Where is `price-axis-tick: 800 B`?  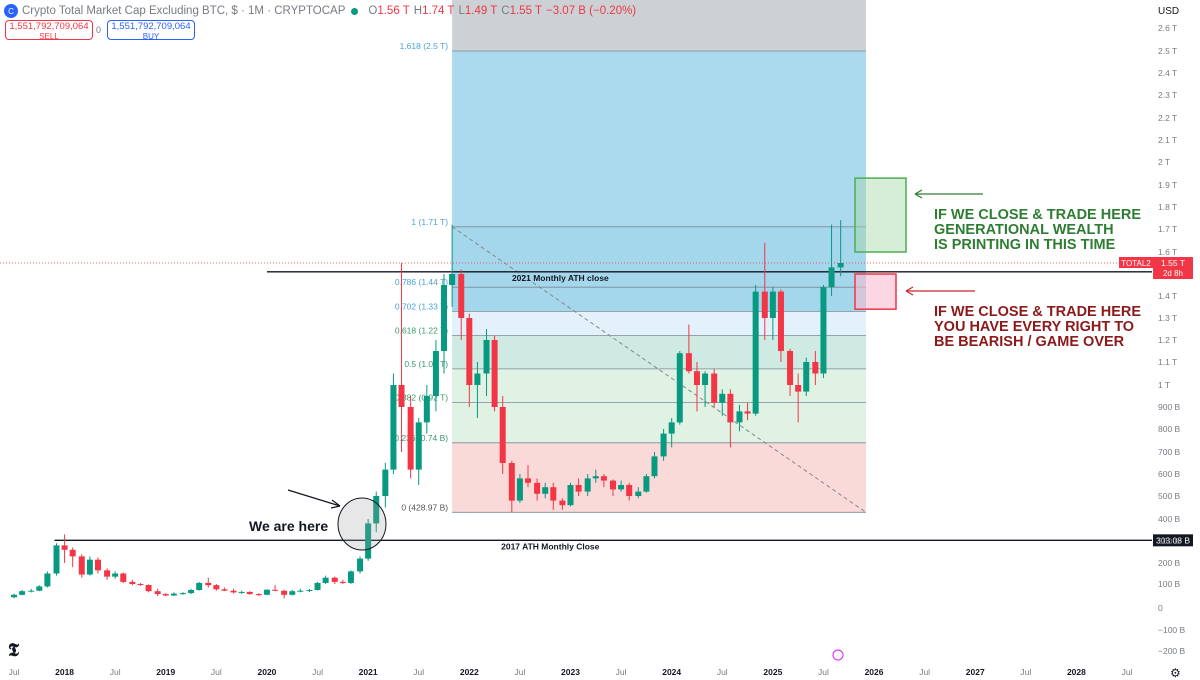 price-axis-tick: 800 B is located at coordinates (1169, 429).